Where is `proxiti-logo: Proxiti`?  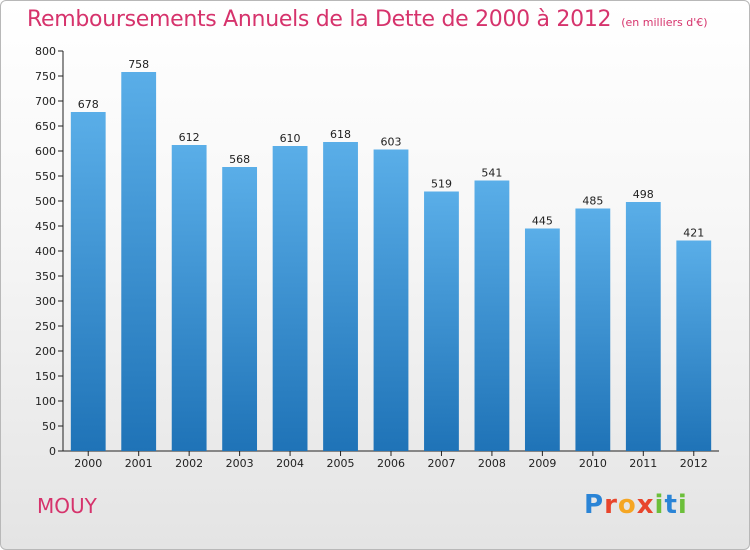 proxiti-logo: Proxiti is located at coordinates (636, 505).